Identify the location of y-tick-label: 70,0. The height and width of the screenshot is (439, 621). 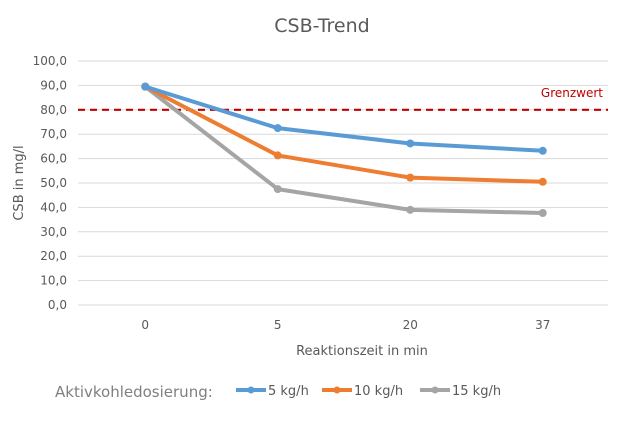
(53, 134).